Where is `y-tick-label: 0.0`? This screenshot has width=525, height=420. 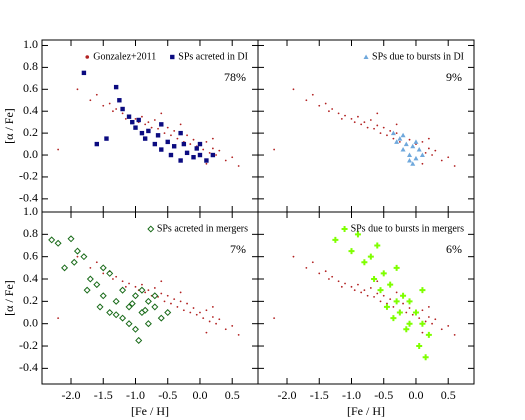
y-tick-label: 0.0 is located at coordinates (30, 154).